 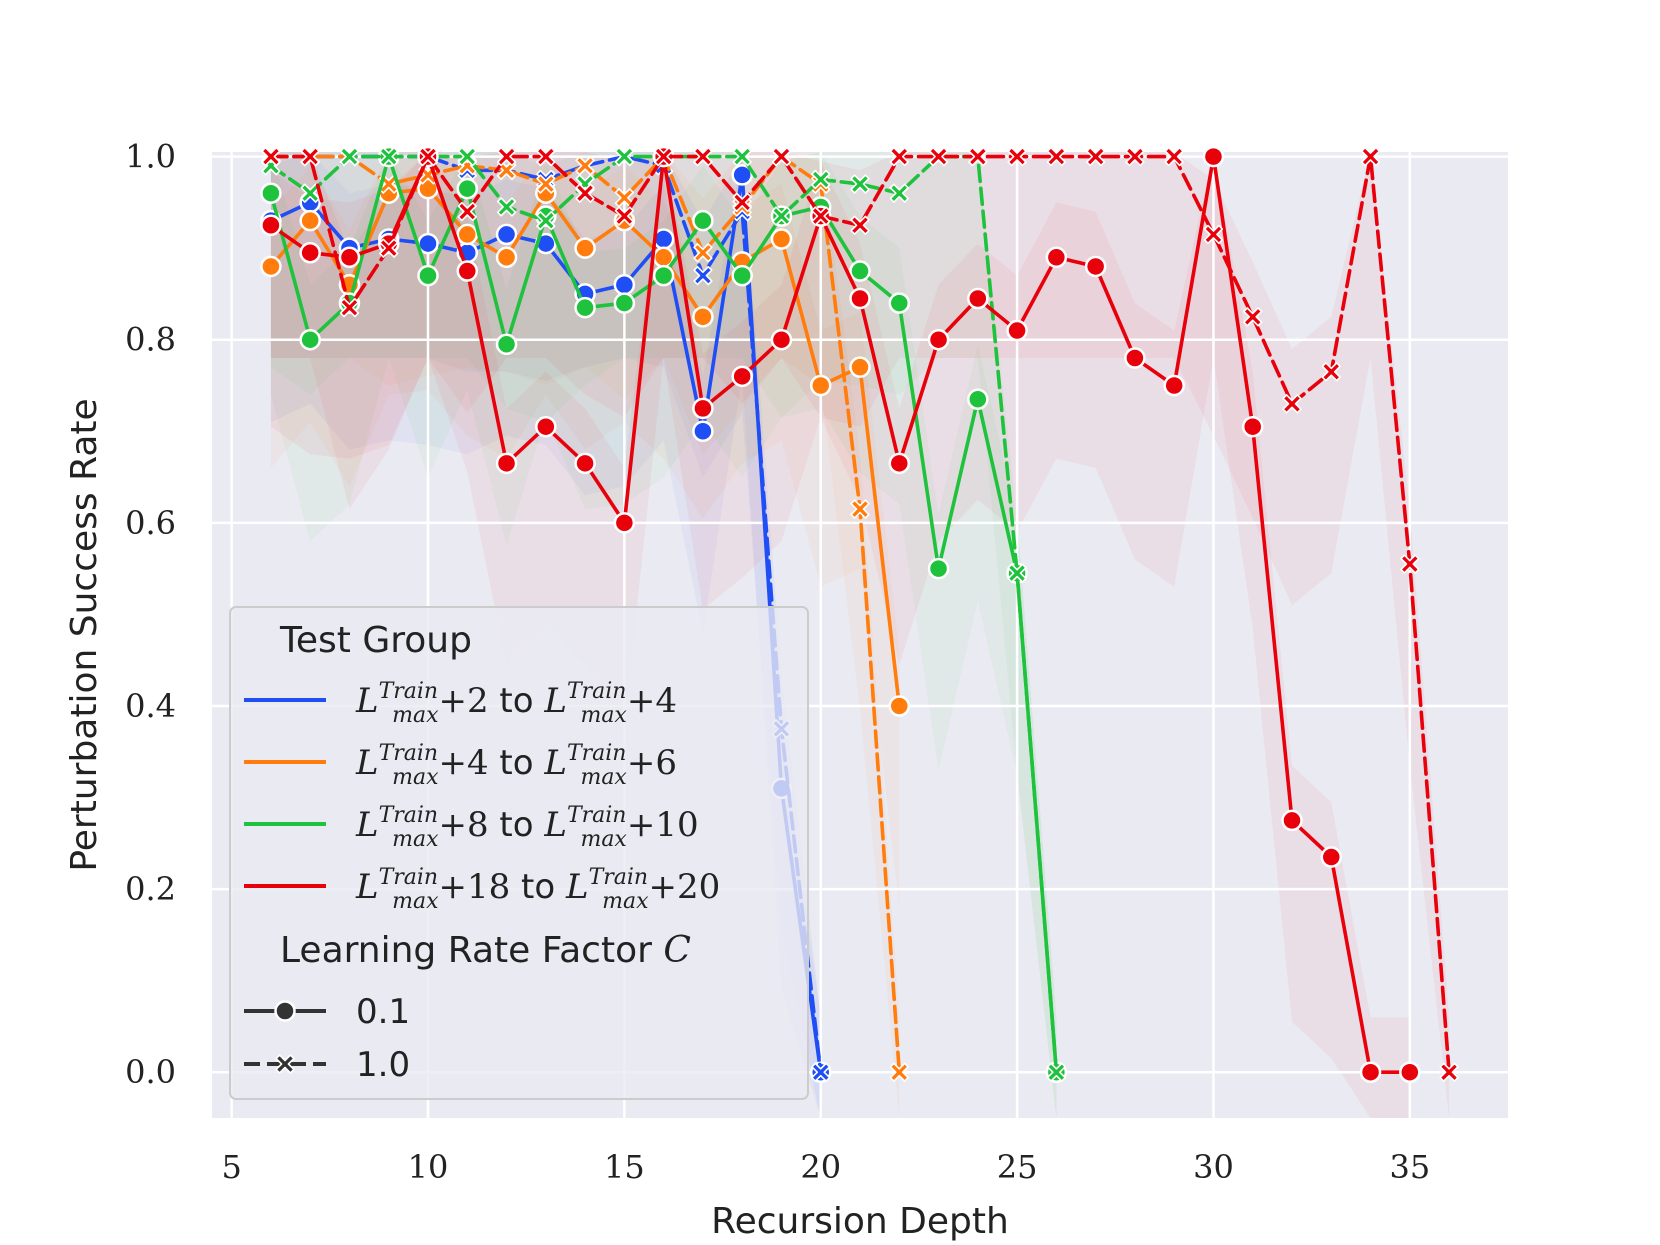 What do you see at coordinates (820, 1167) in the screenshot?
I see `x-tick-label: 20` at bounding box center [820, 1167].